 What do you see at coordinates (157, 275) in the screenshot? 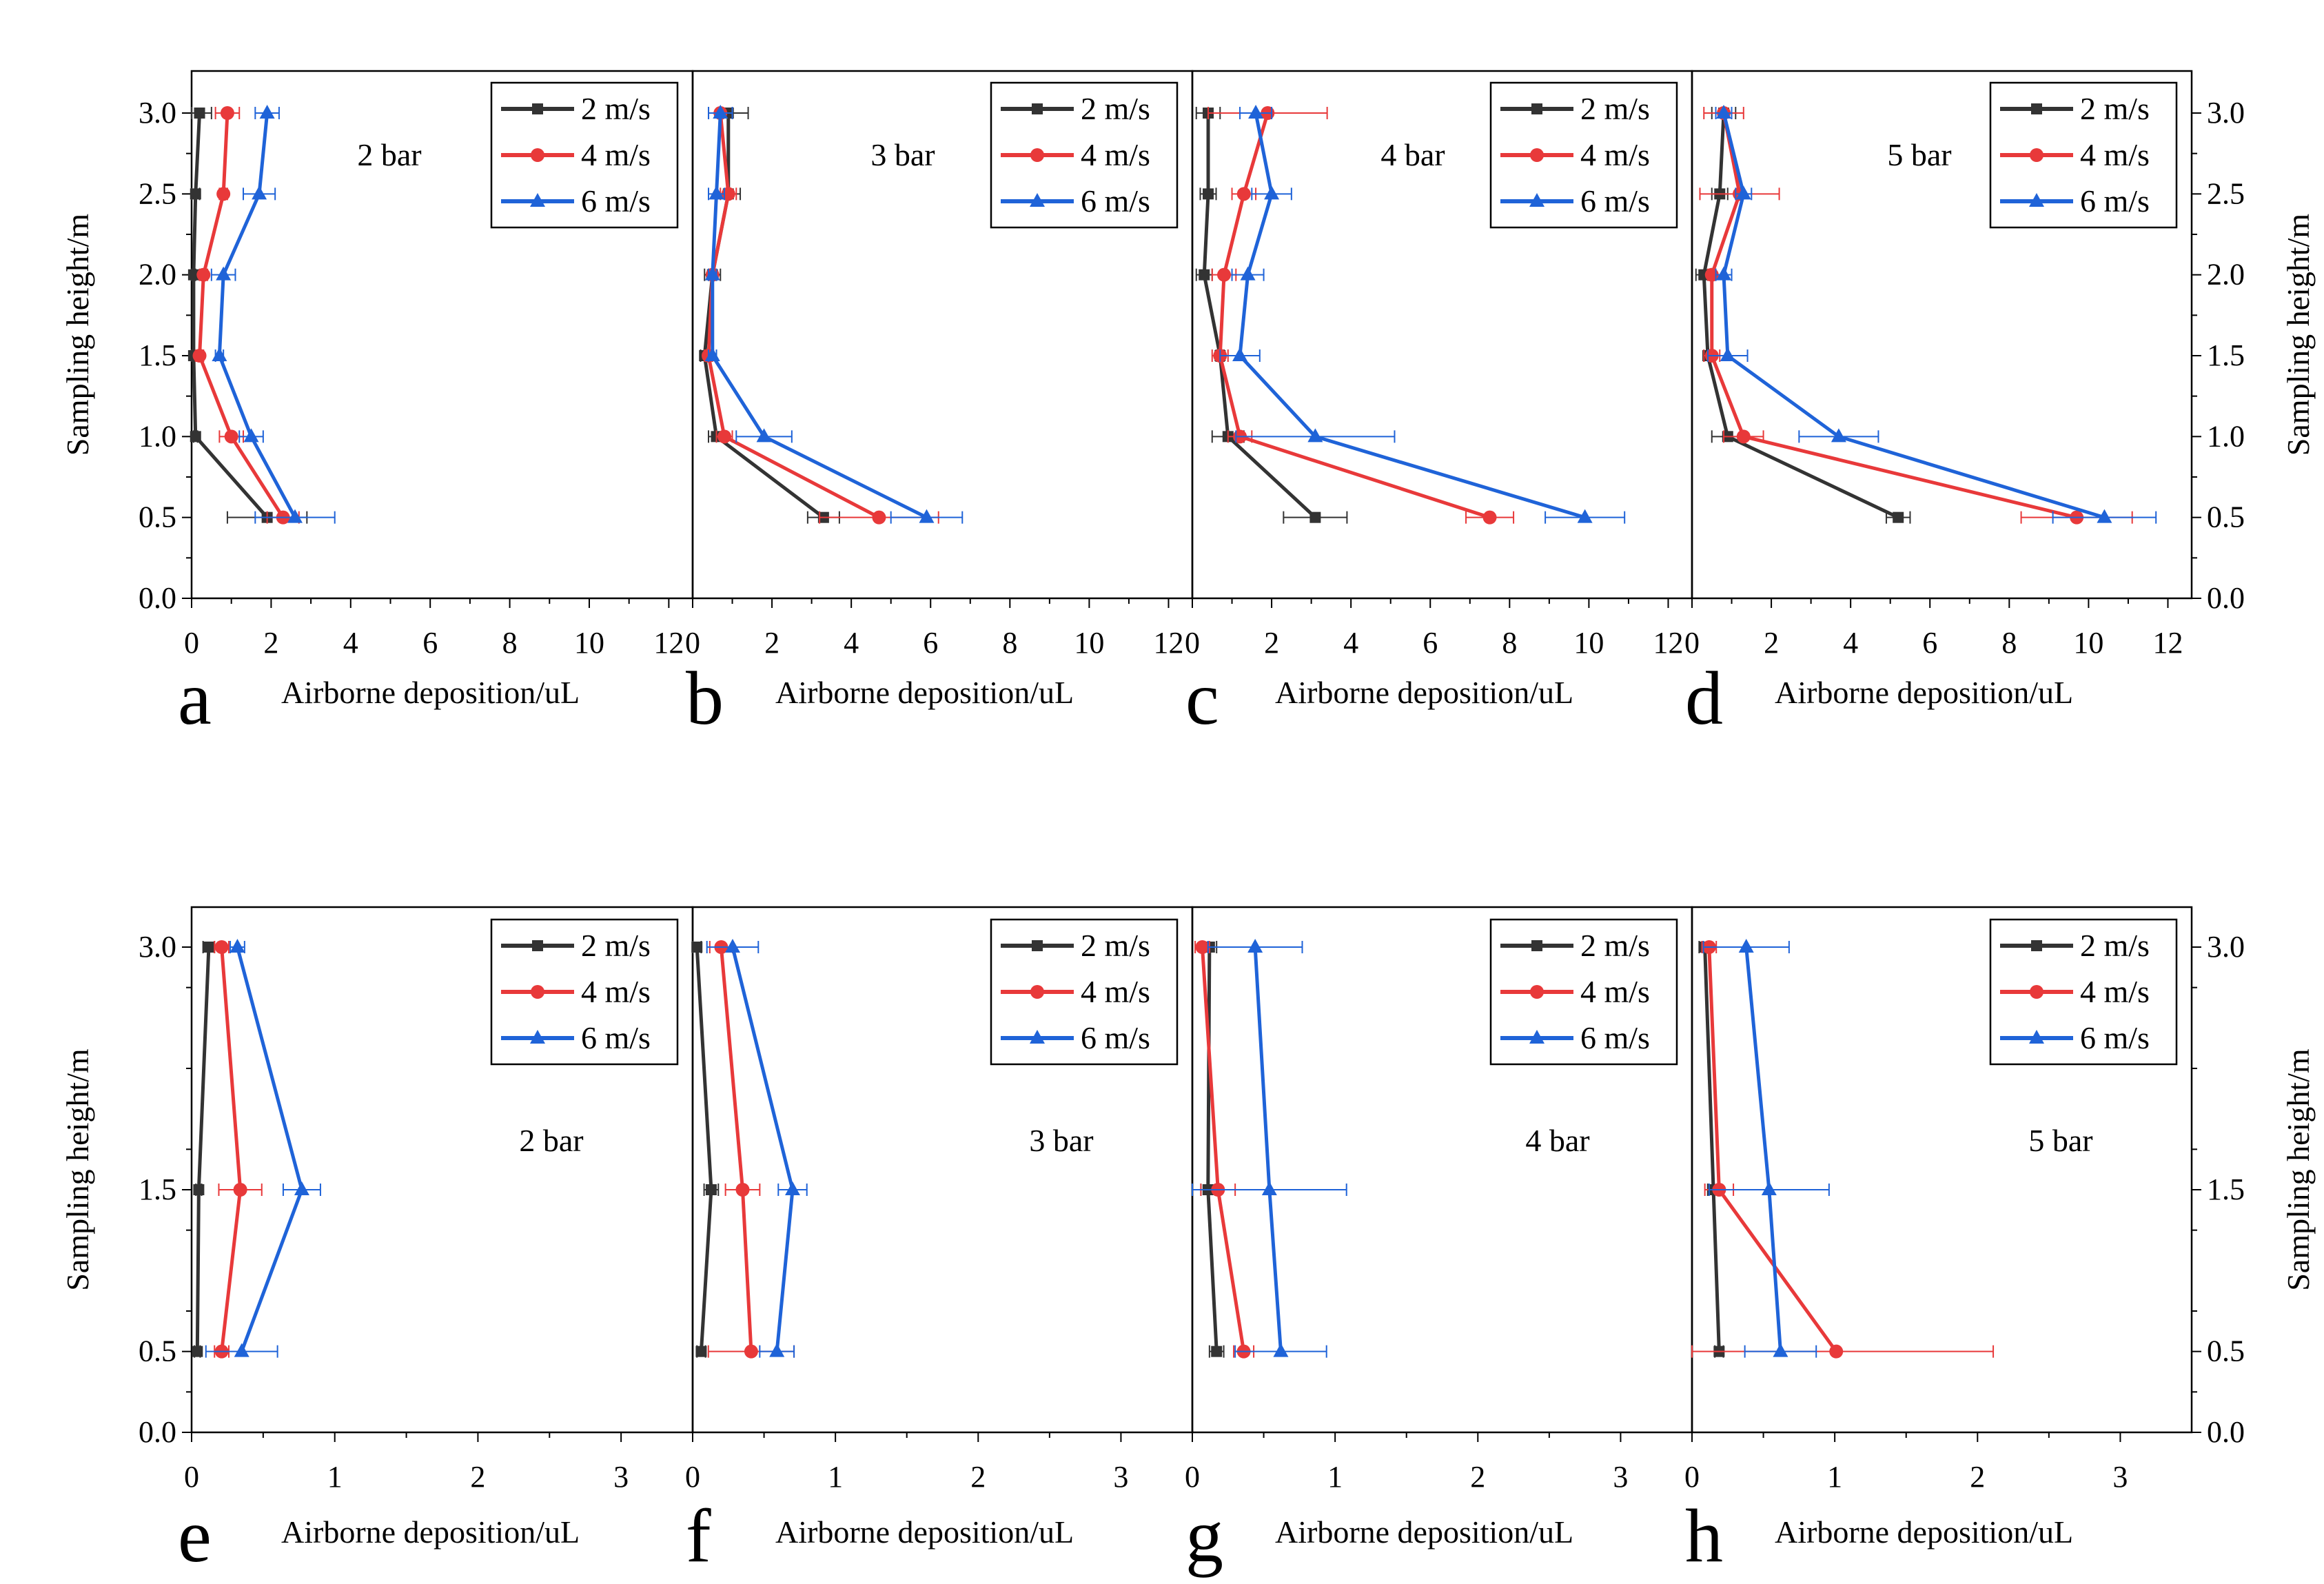
I see `y-tick-label: 2.0` at bounding box center [157, 275].